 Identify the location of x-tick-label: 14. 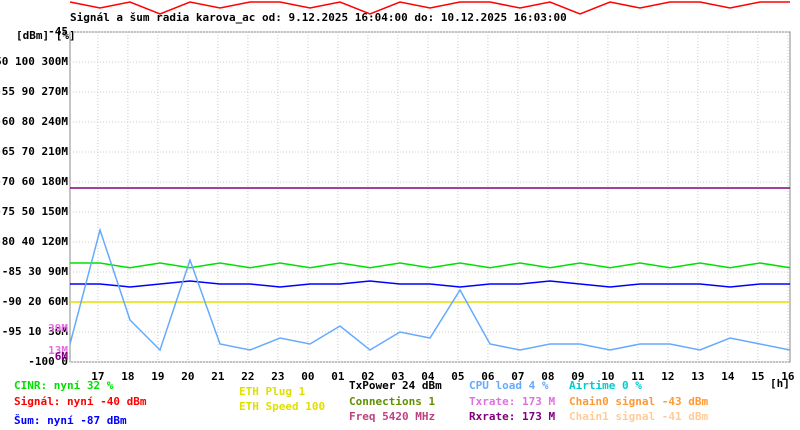
(728, 376).